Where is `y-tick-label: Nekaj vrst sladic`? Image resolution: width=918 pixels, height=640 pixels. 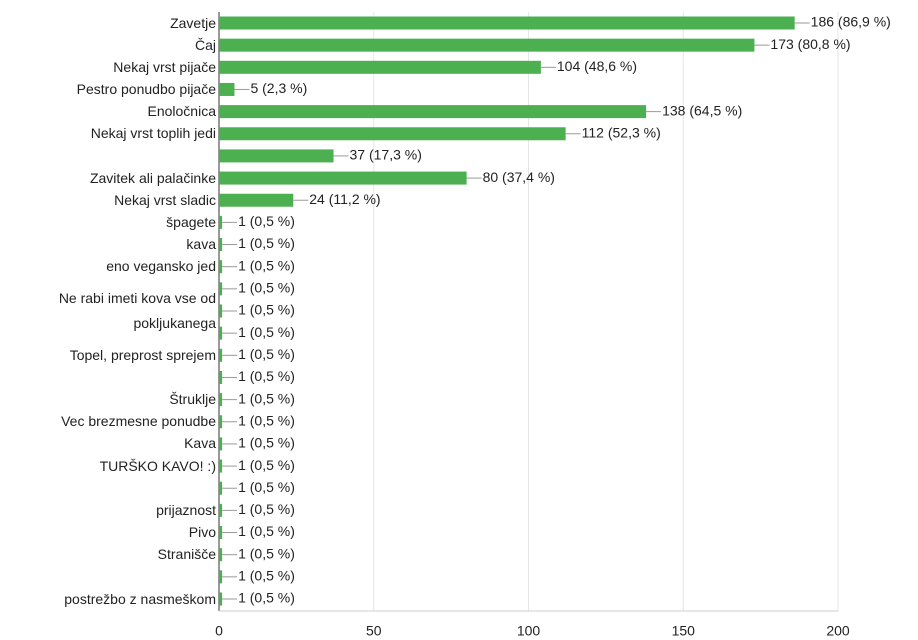
y-tick-label: Nekaj vrst sladic is located at coordinates (165, 199).